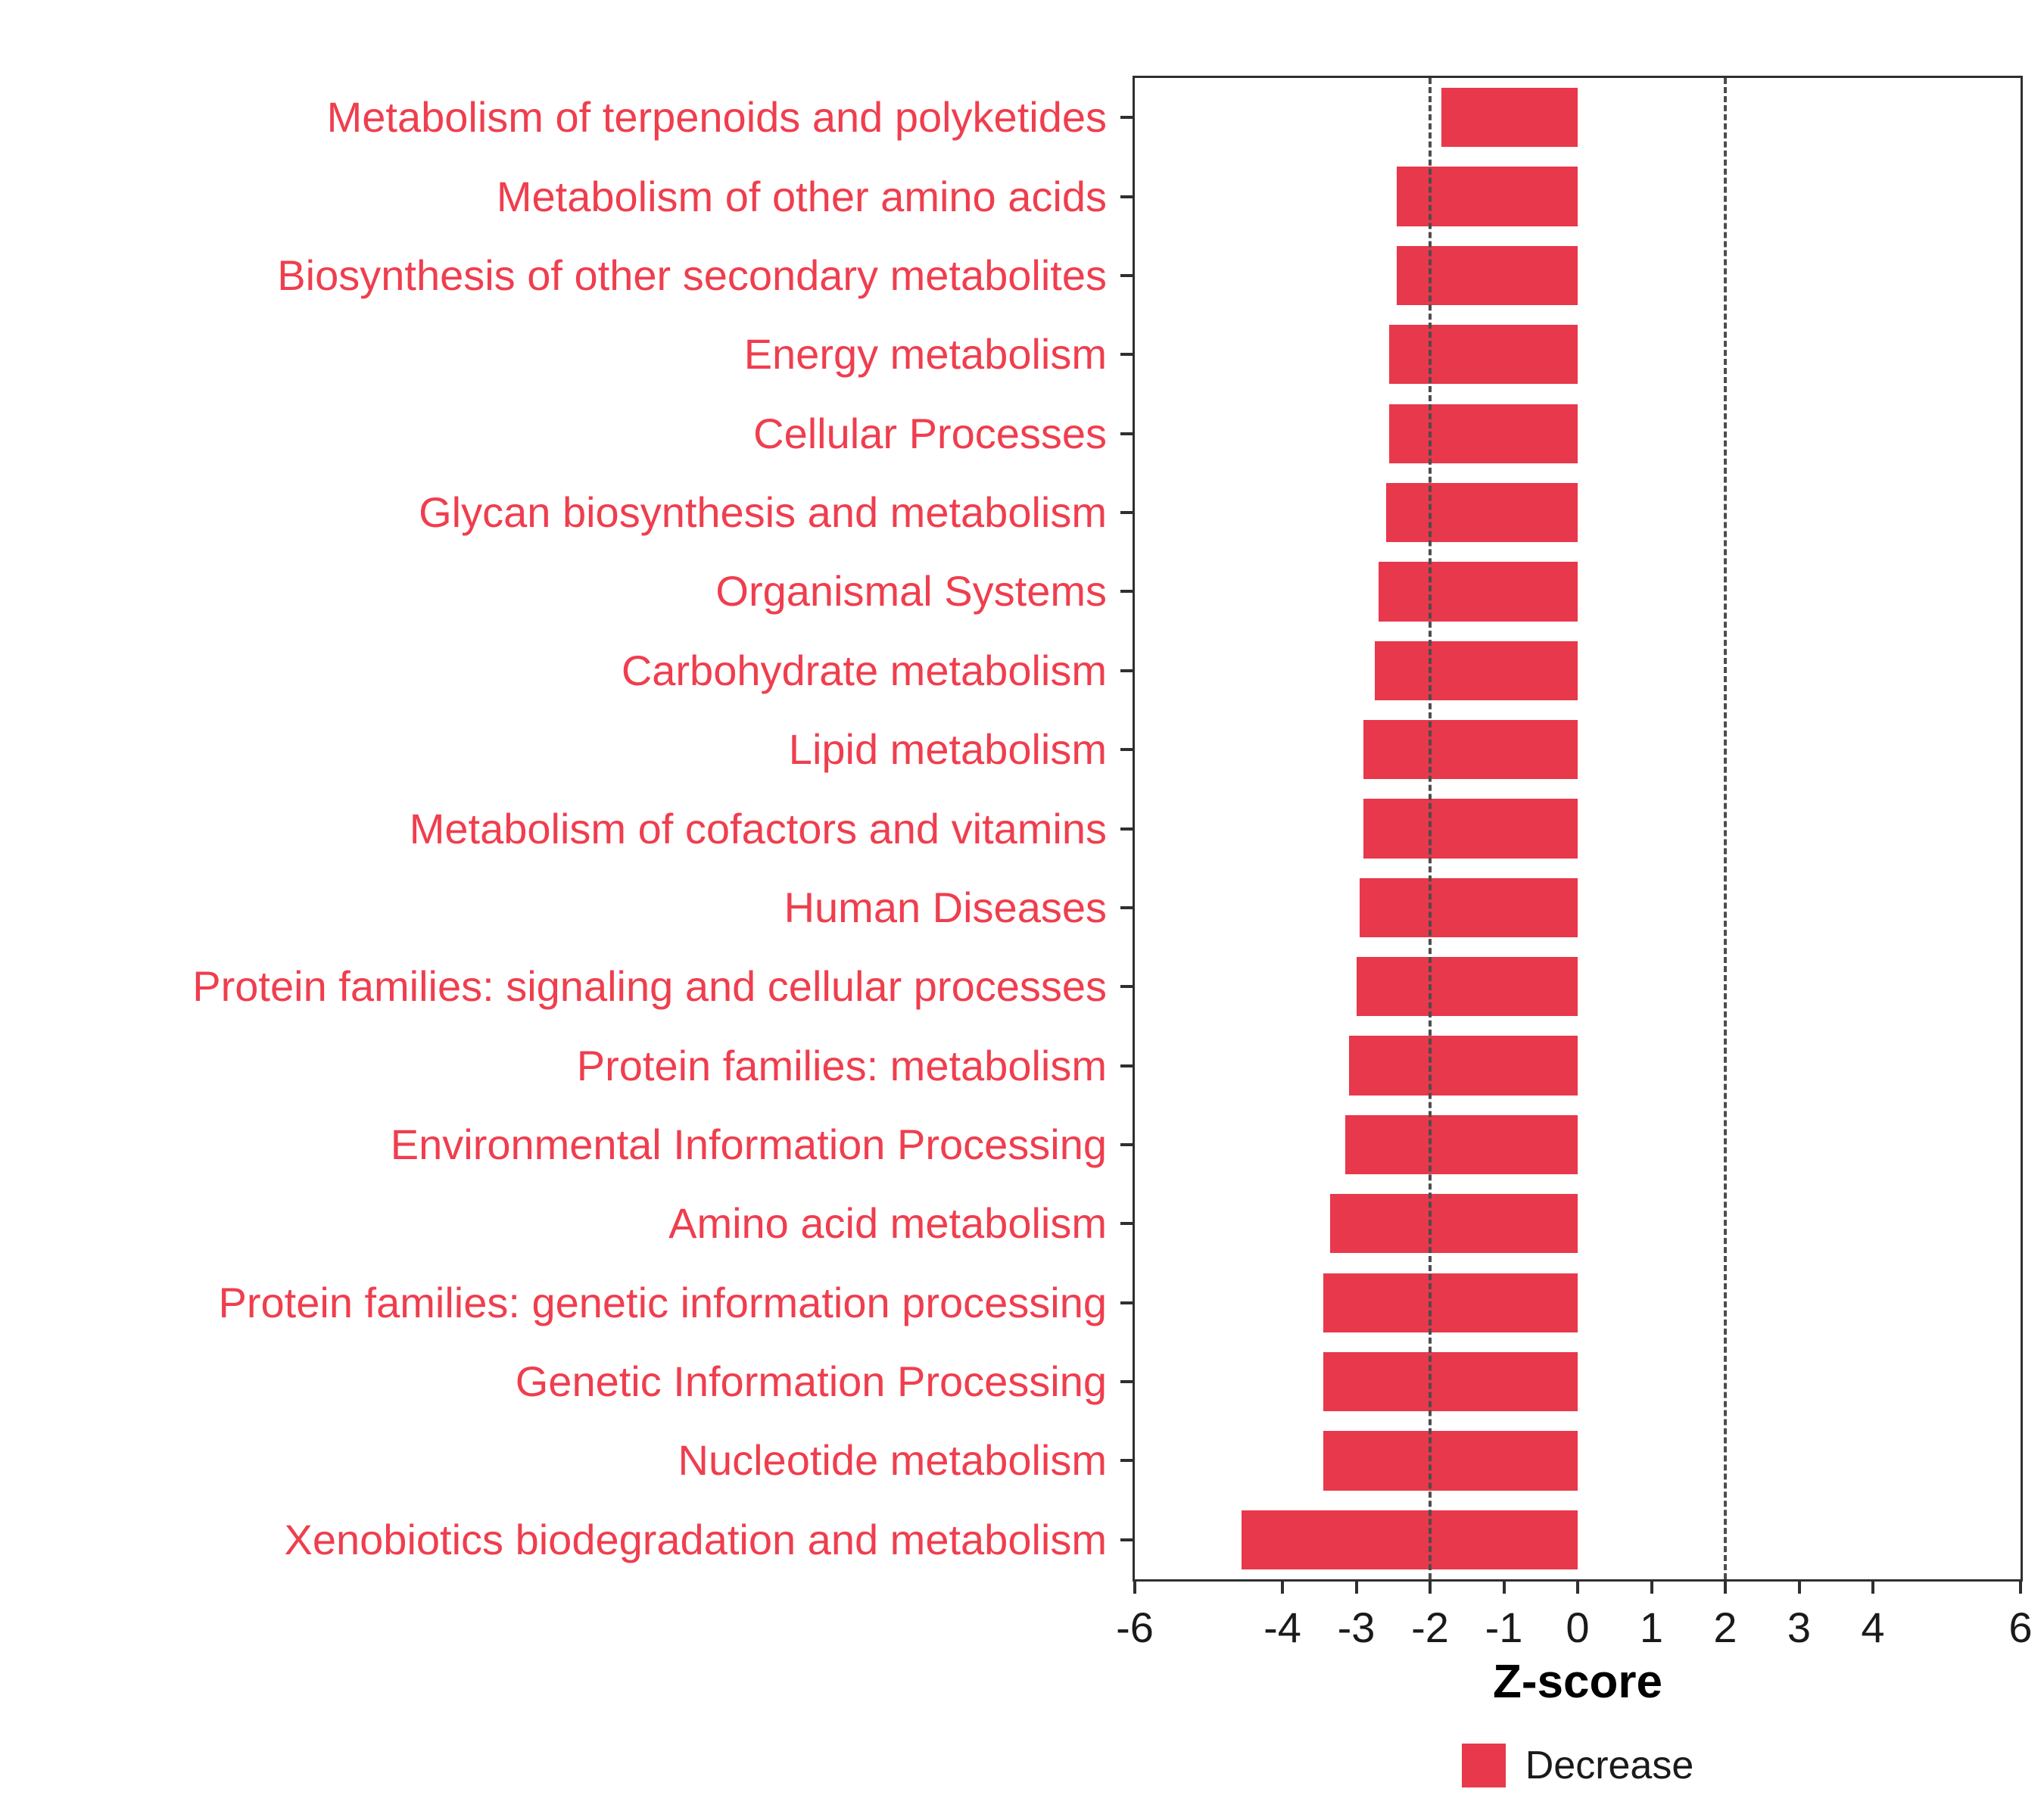 This screenshot has width=2044, height=1817. Describe the element at coordinates (763, 512) in the screenshot. I see `y-axis-label: Glycan biosynthesis and metabolism` at that location.